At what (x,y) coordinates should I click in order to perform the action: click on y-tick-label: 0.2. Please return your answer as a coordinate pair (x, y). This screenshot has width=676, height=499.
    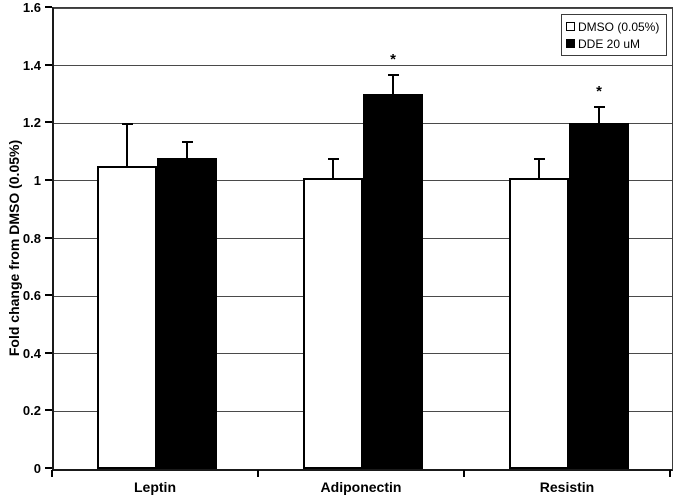
    Looking at the image, I should click on (31, 411).